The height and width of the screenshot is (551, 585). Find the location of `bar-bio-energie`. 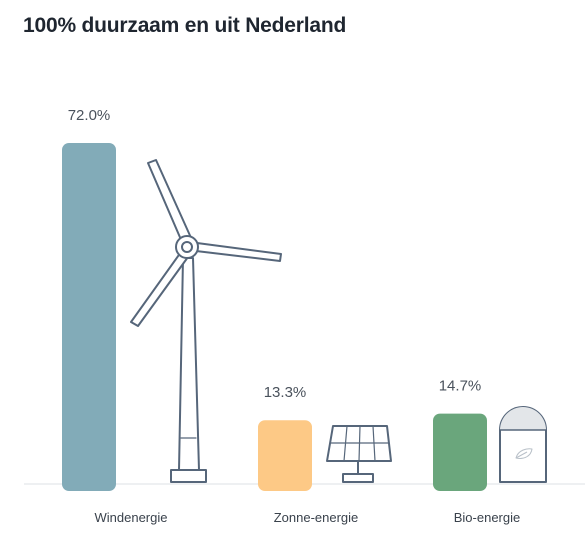

bar-bio-energie is located at coordinates (460, 452).